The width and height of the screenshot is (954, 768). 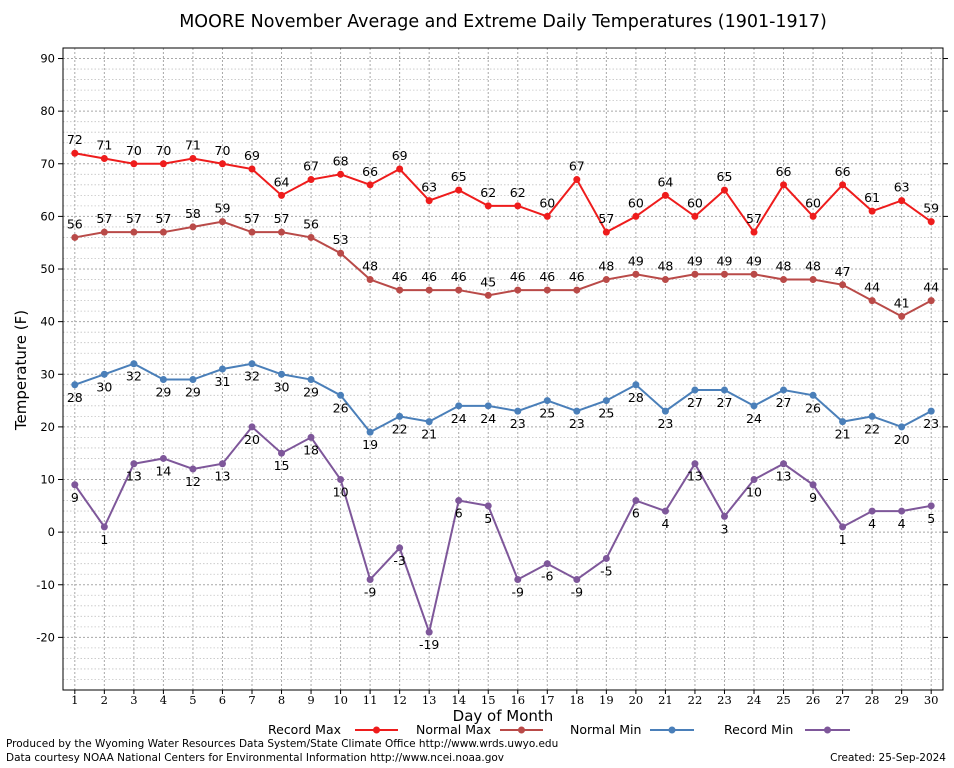 What do you see at coordinates (163, 470) in the screenshot?
I see `record-min-data-label: 14` at bounding box center [163, 470].